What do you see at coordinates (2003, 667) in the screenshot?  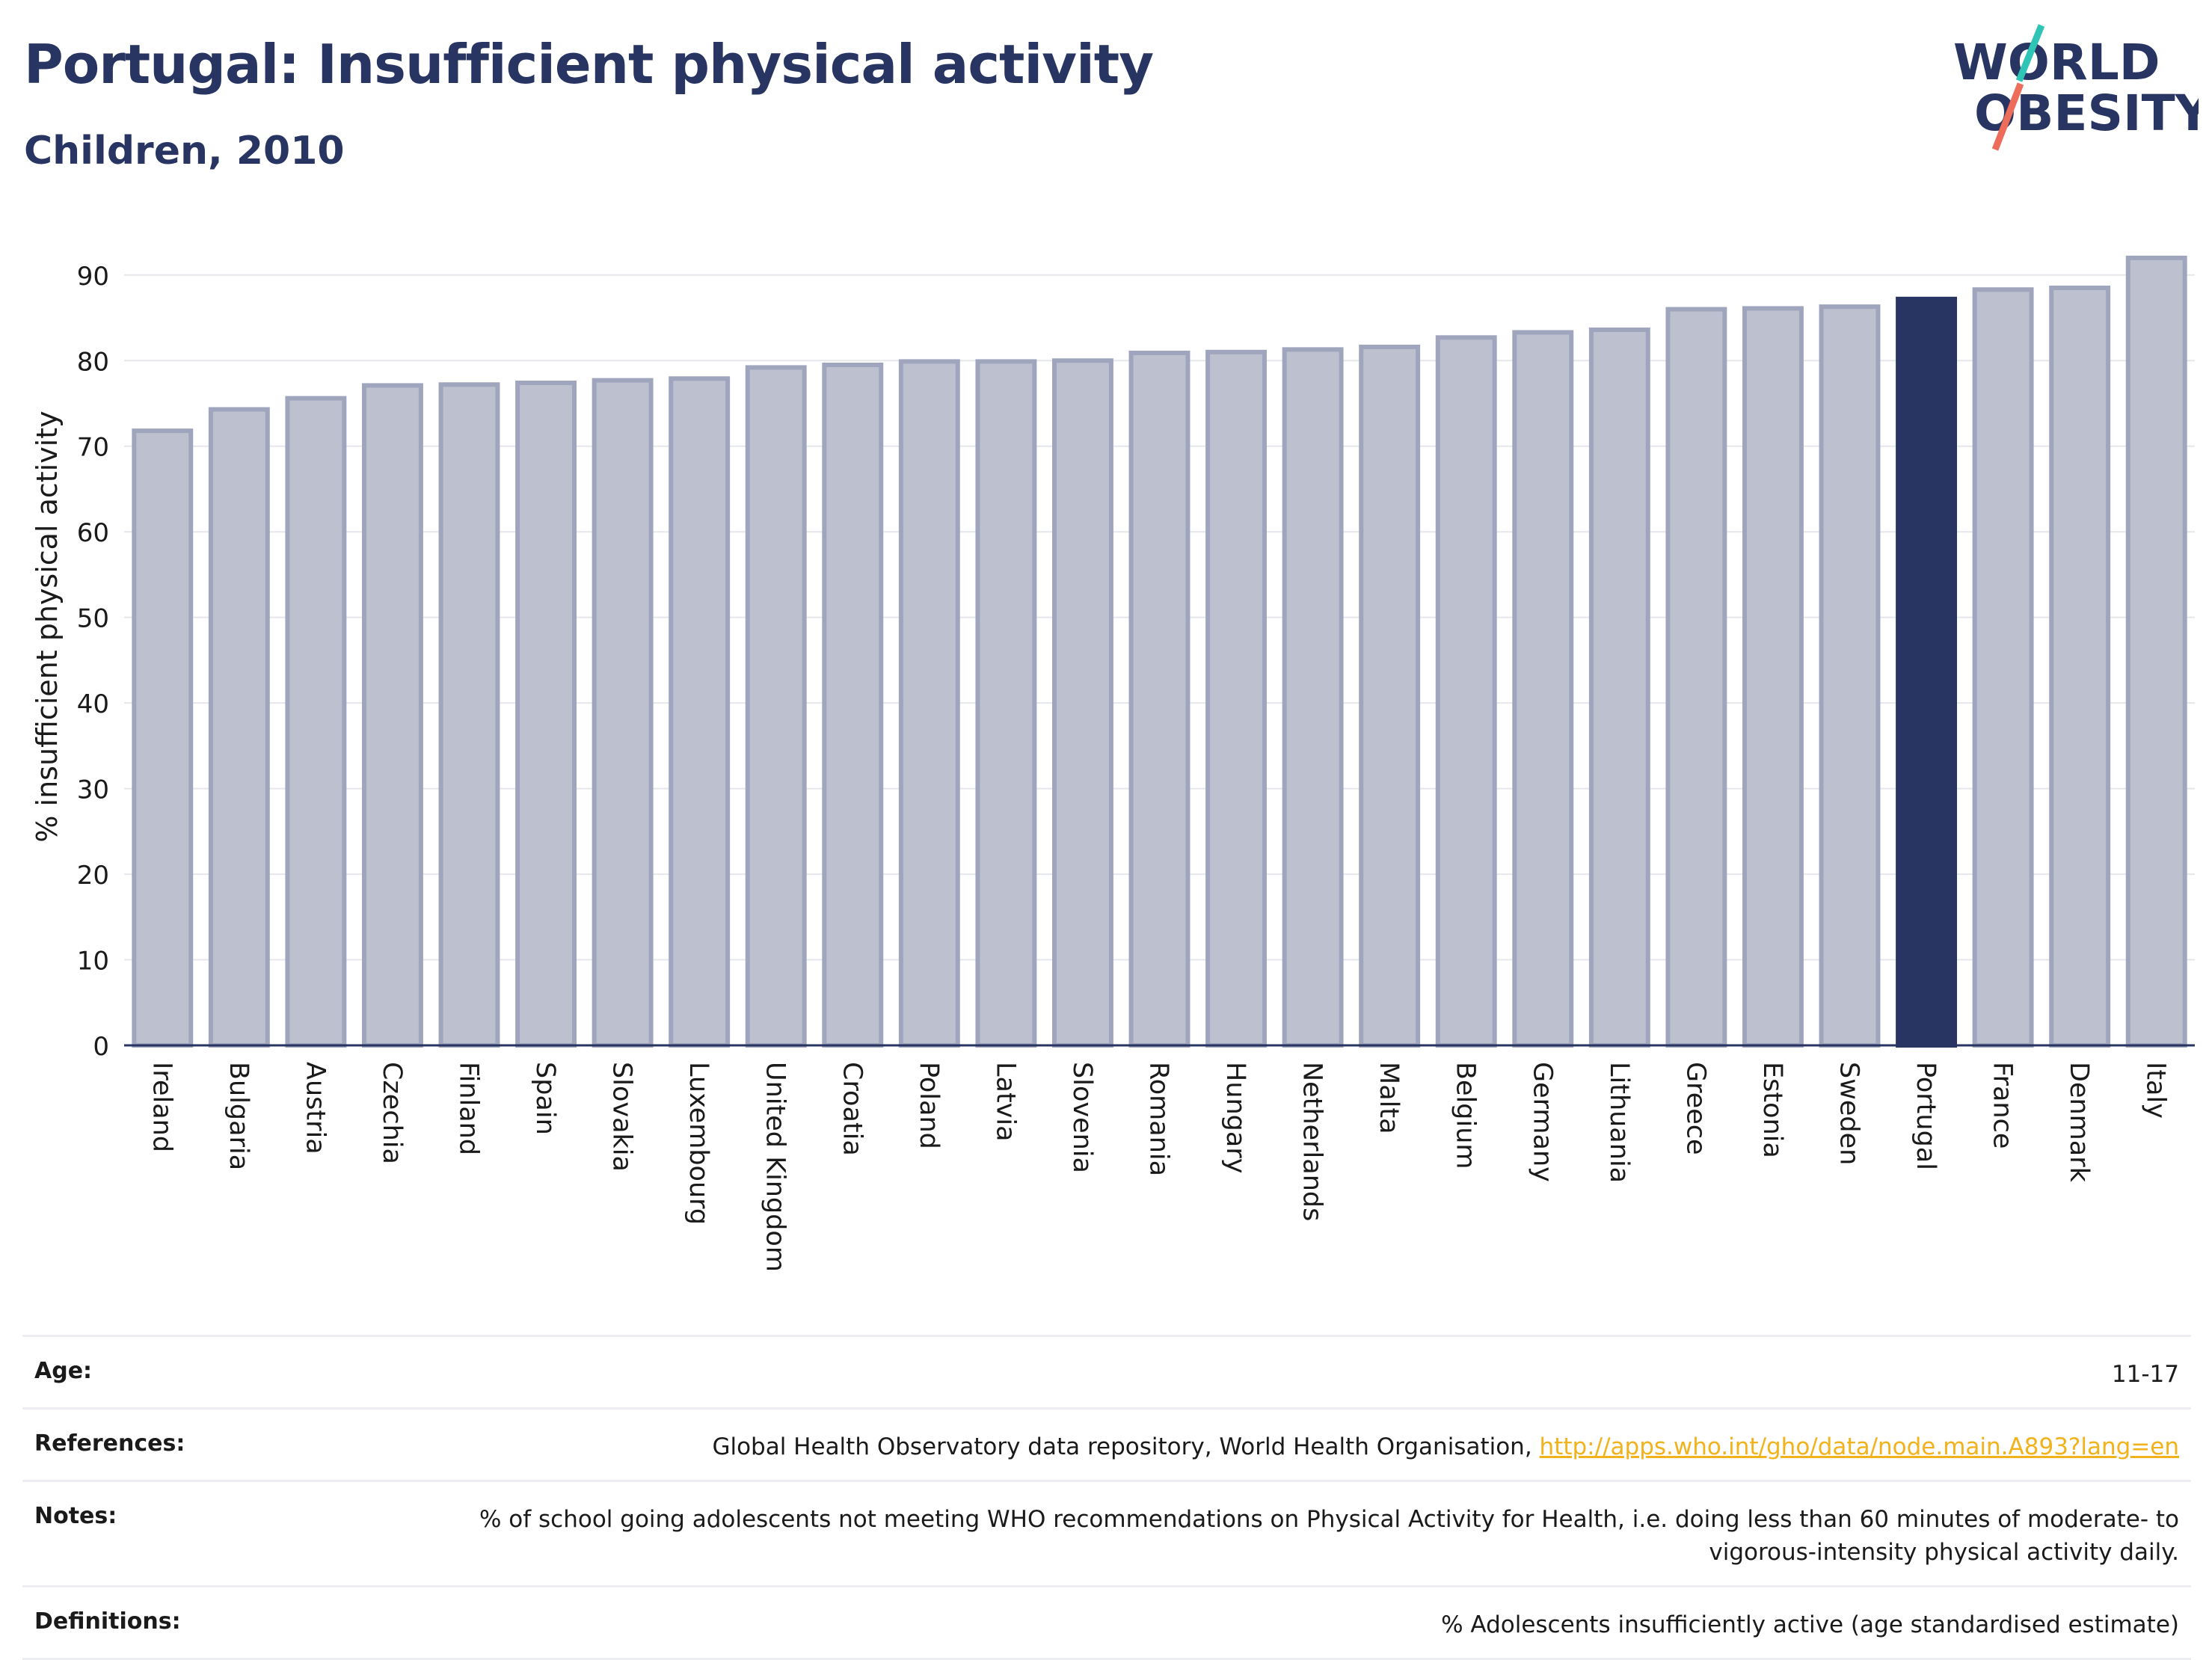 I see `bar-france` at bounding box center [2003, 667].